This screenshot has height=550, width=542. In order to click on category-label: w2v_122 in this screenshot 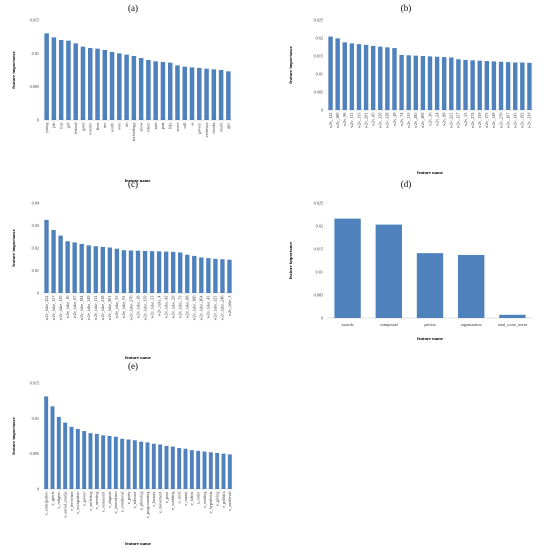, I will do `click(330, 121)`.